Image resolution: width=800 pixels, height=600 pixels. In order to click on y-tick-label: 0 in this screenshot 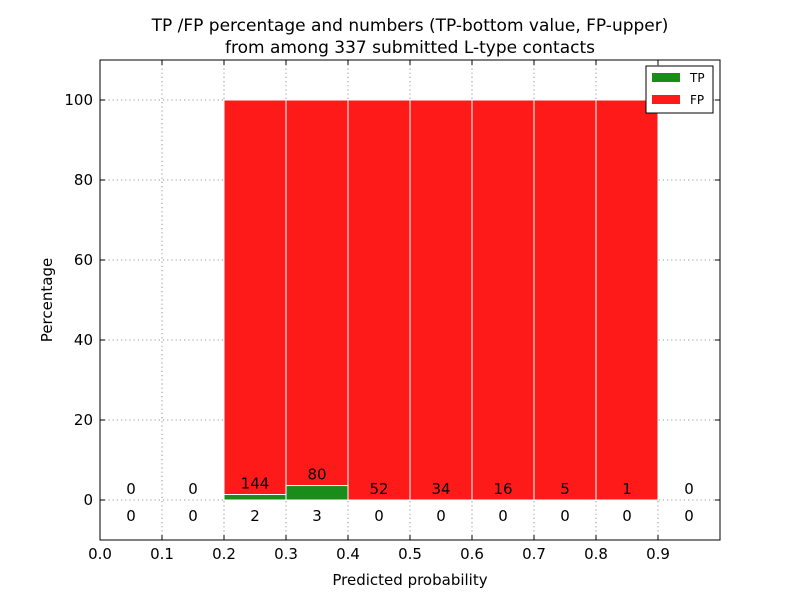, I will do `click(88, 500)`.